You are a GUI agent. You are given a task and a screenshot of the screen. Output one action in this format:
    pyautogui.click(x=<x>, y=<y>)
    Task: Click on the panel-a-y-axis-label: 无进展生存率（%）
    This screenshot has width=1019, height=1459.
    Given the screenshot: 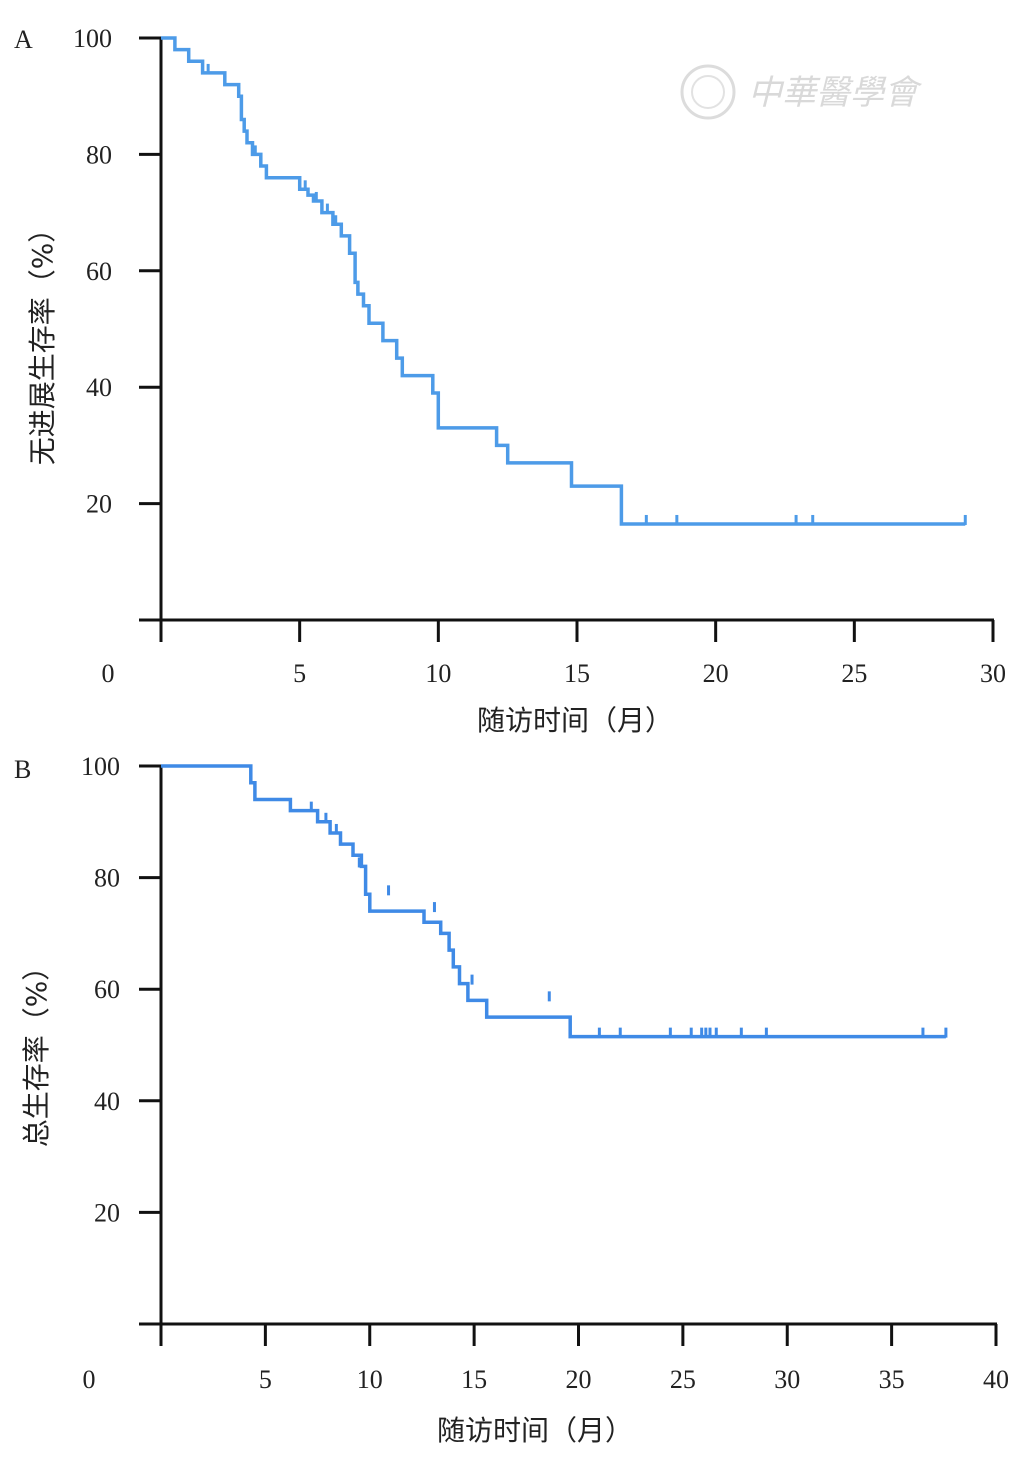 What is the action you would take?
    pyautogui.click(x=42, y=340)
    